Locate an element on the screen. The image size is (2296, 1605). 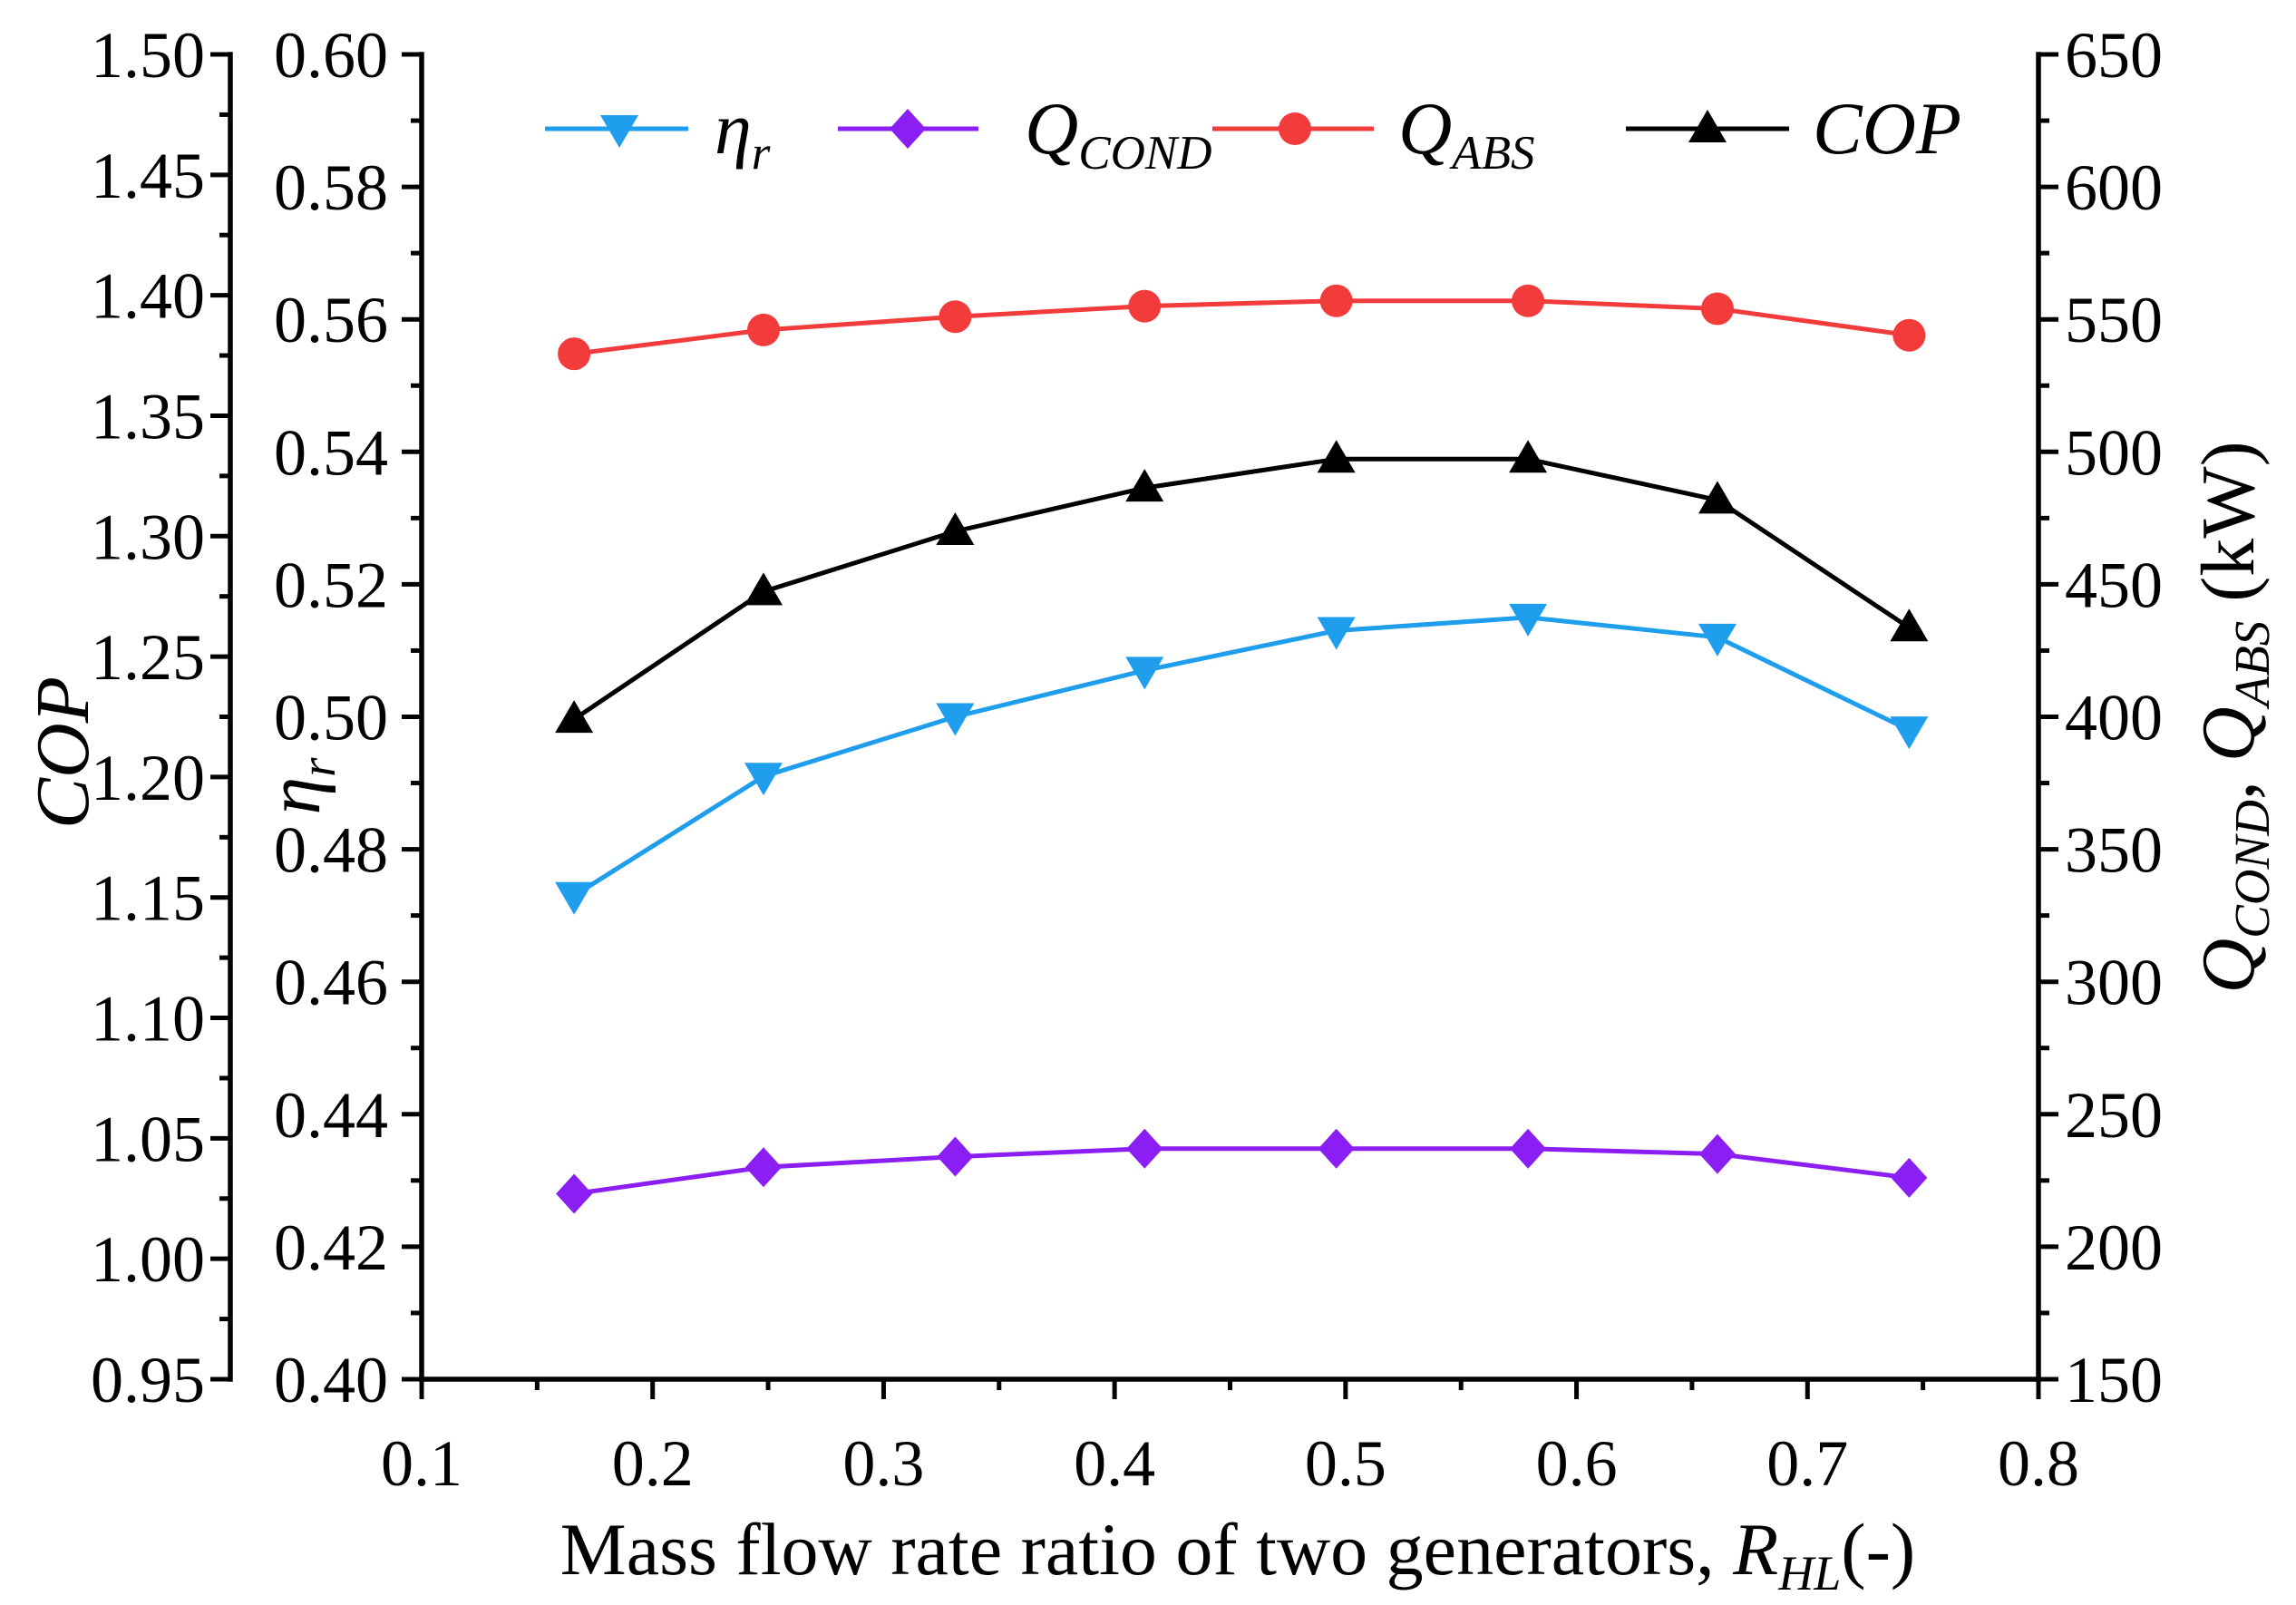
legend-label-eta-r: ηr is located at coordinates (743, 133).